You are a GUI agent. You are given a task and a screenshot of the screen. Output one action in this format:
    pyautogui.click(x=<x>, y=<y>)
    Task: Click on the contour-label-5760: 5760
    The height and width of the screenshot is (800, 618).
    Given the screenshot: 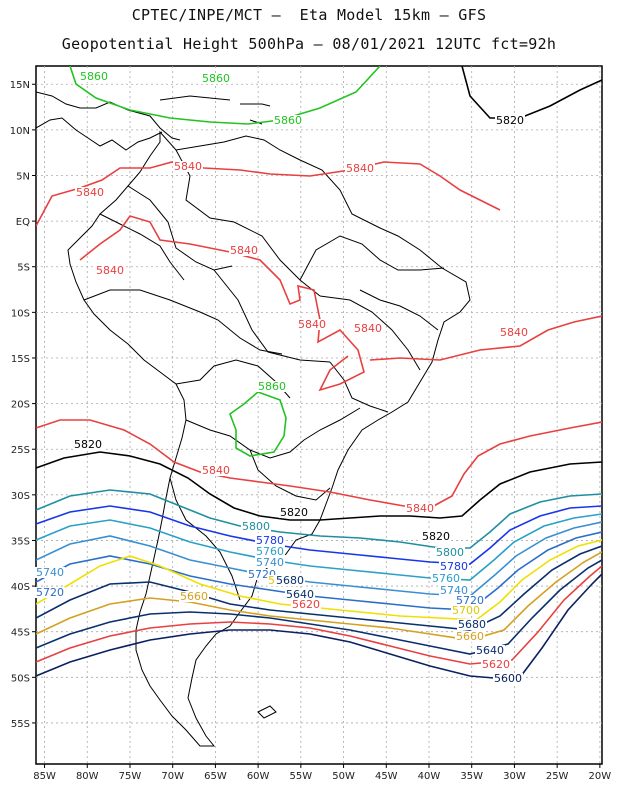 What is the action you would take?
    pyautogui.click(x=270, y=551)
    